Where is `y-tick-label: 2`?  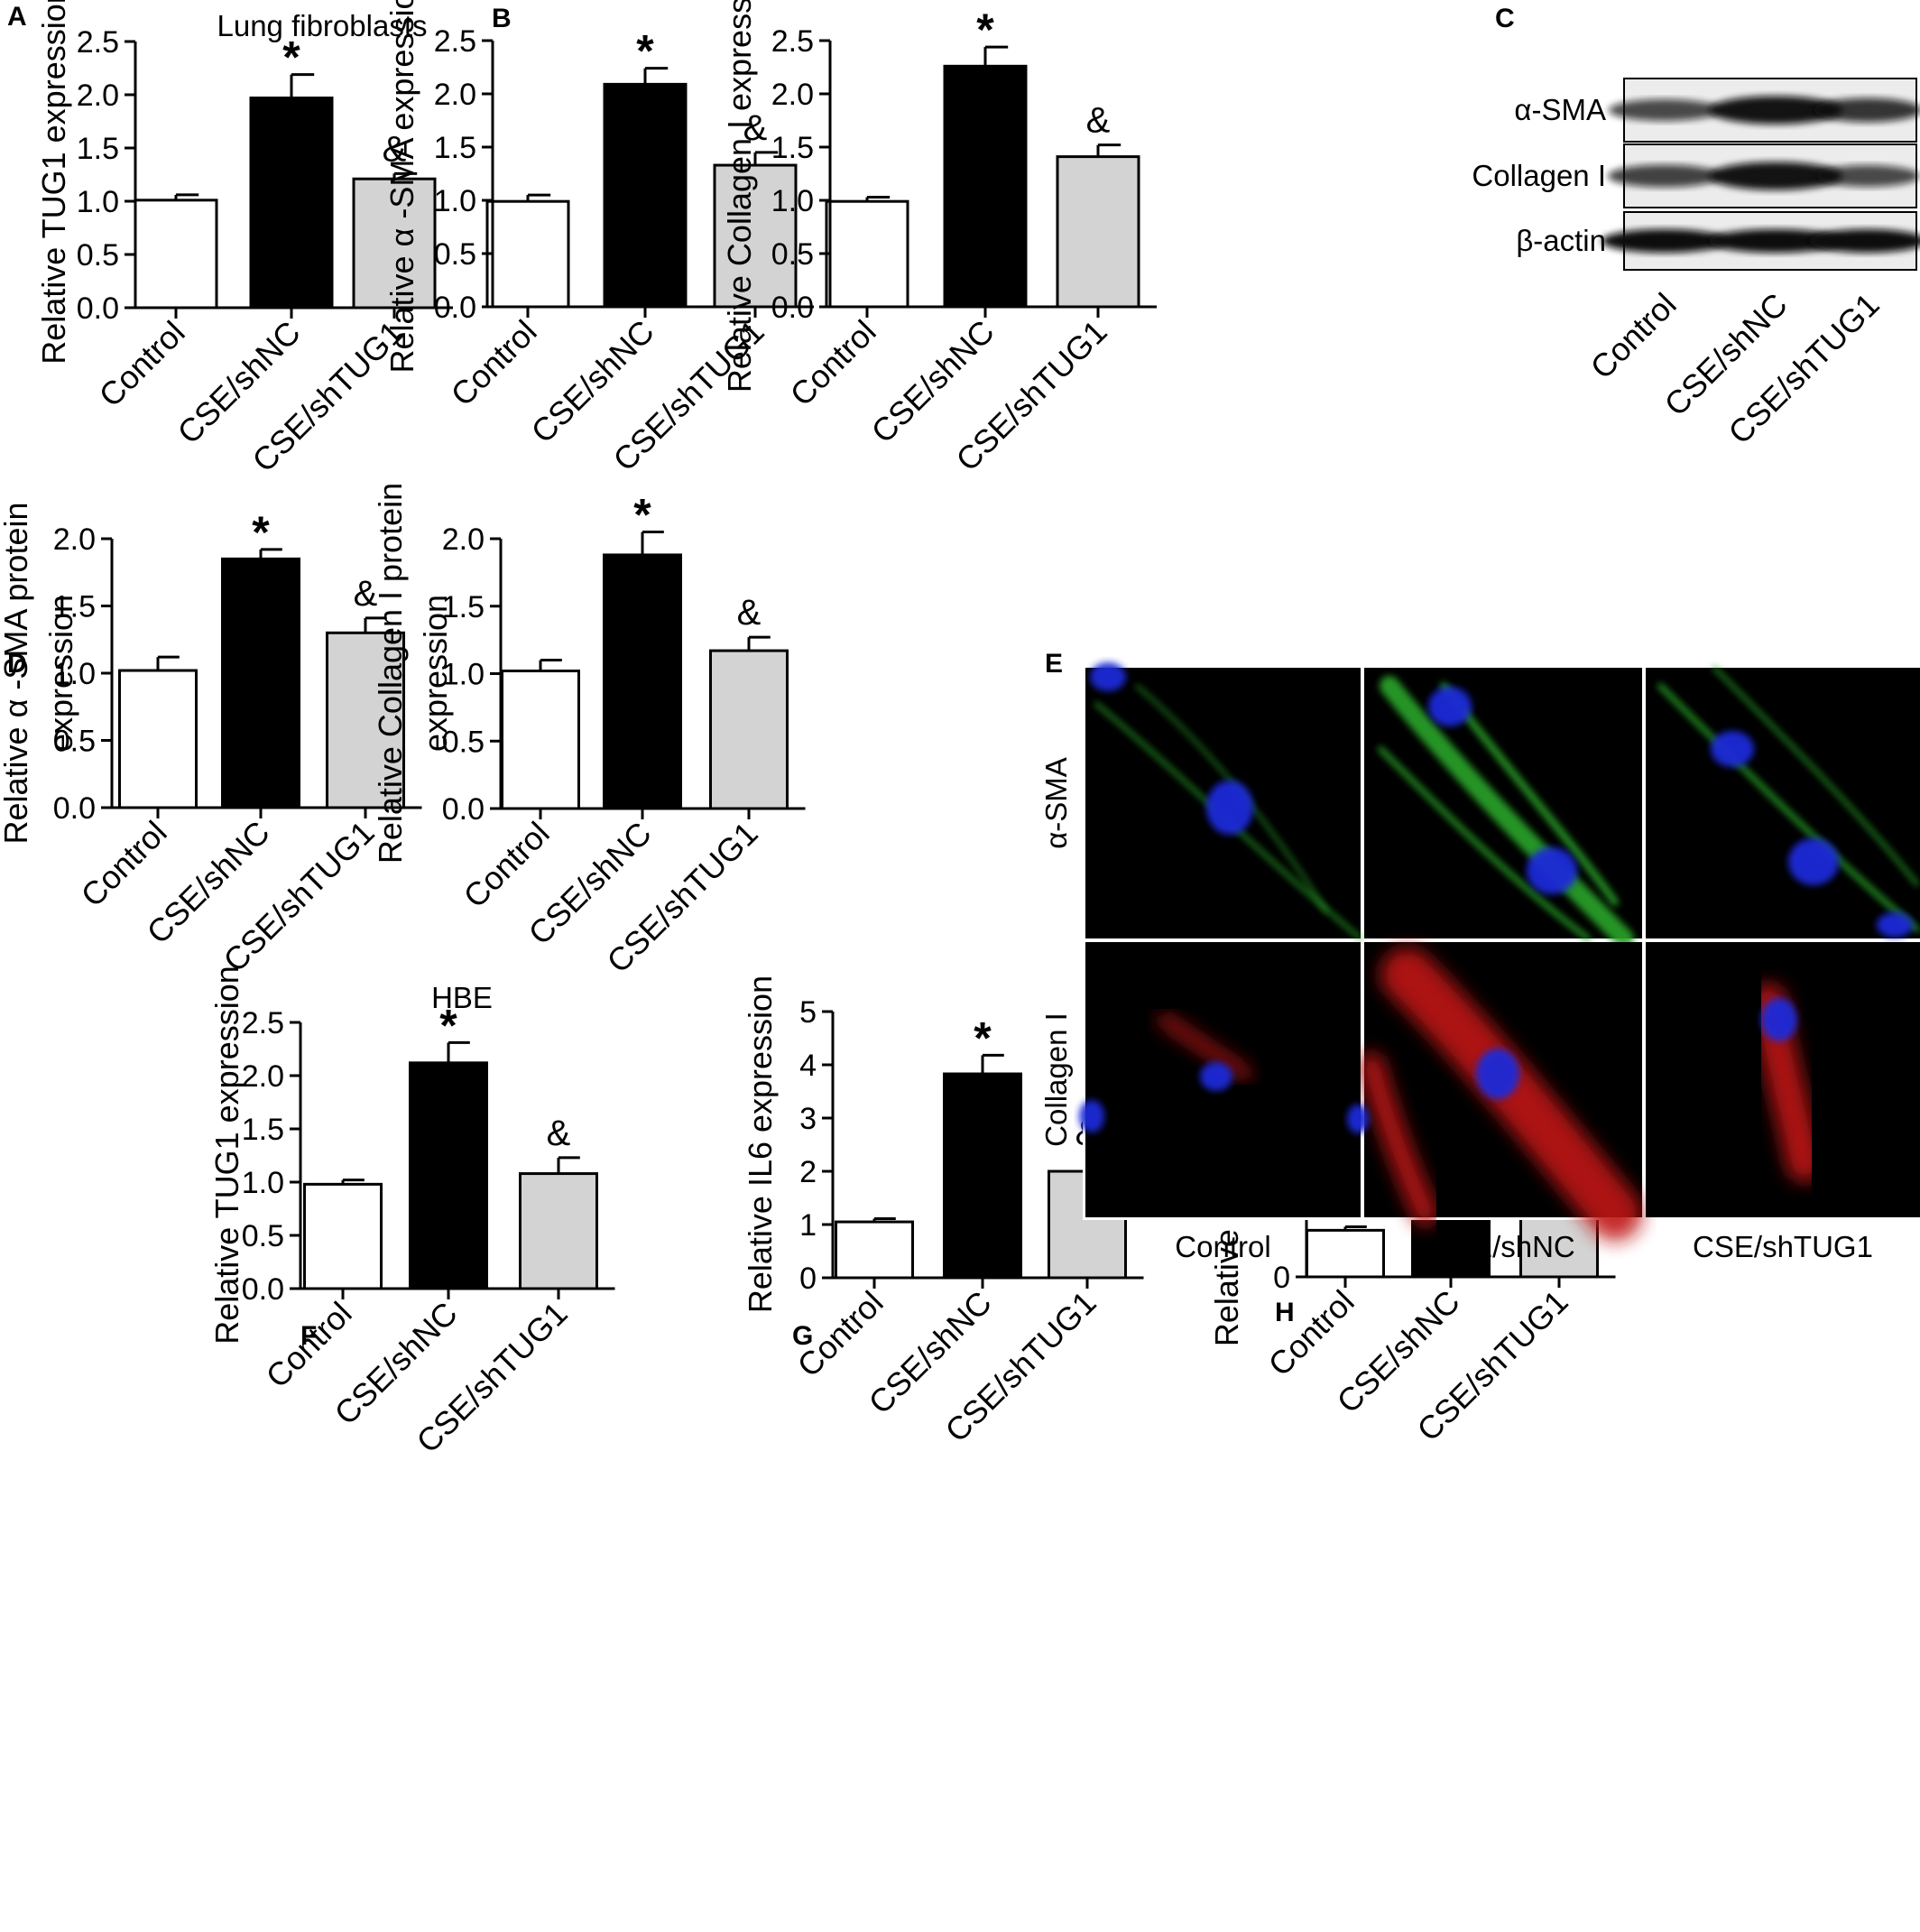 y-tick-label: 2 is located at coordinates (808, 1172).